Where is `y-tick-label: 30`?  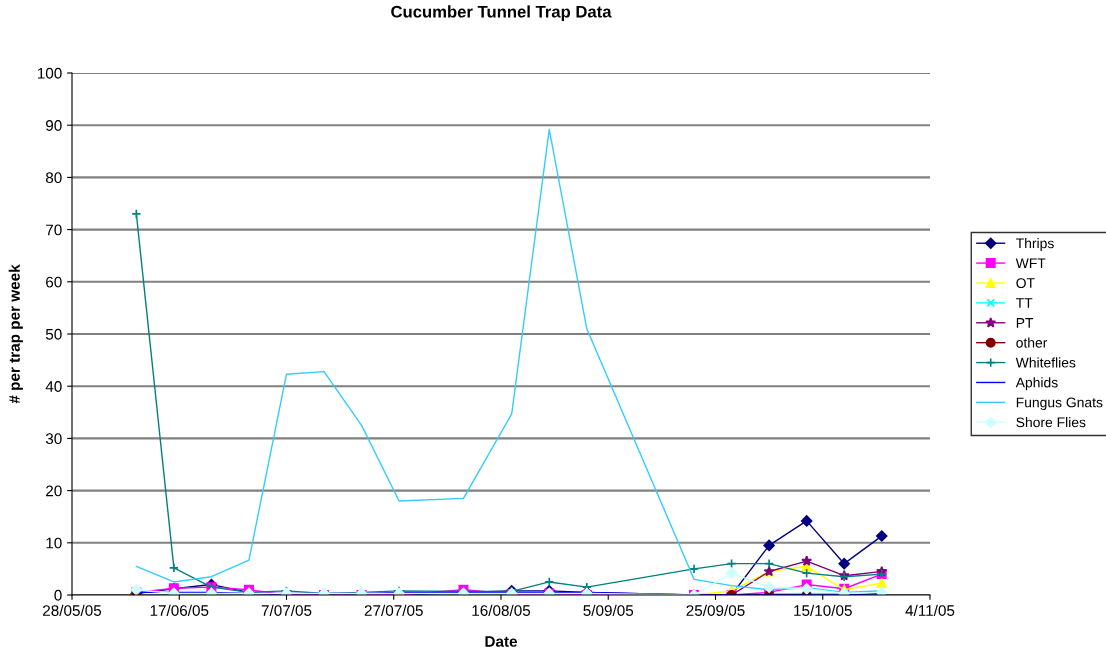 y-tick-label: 30 is located at coordinates (53, 439).